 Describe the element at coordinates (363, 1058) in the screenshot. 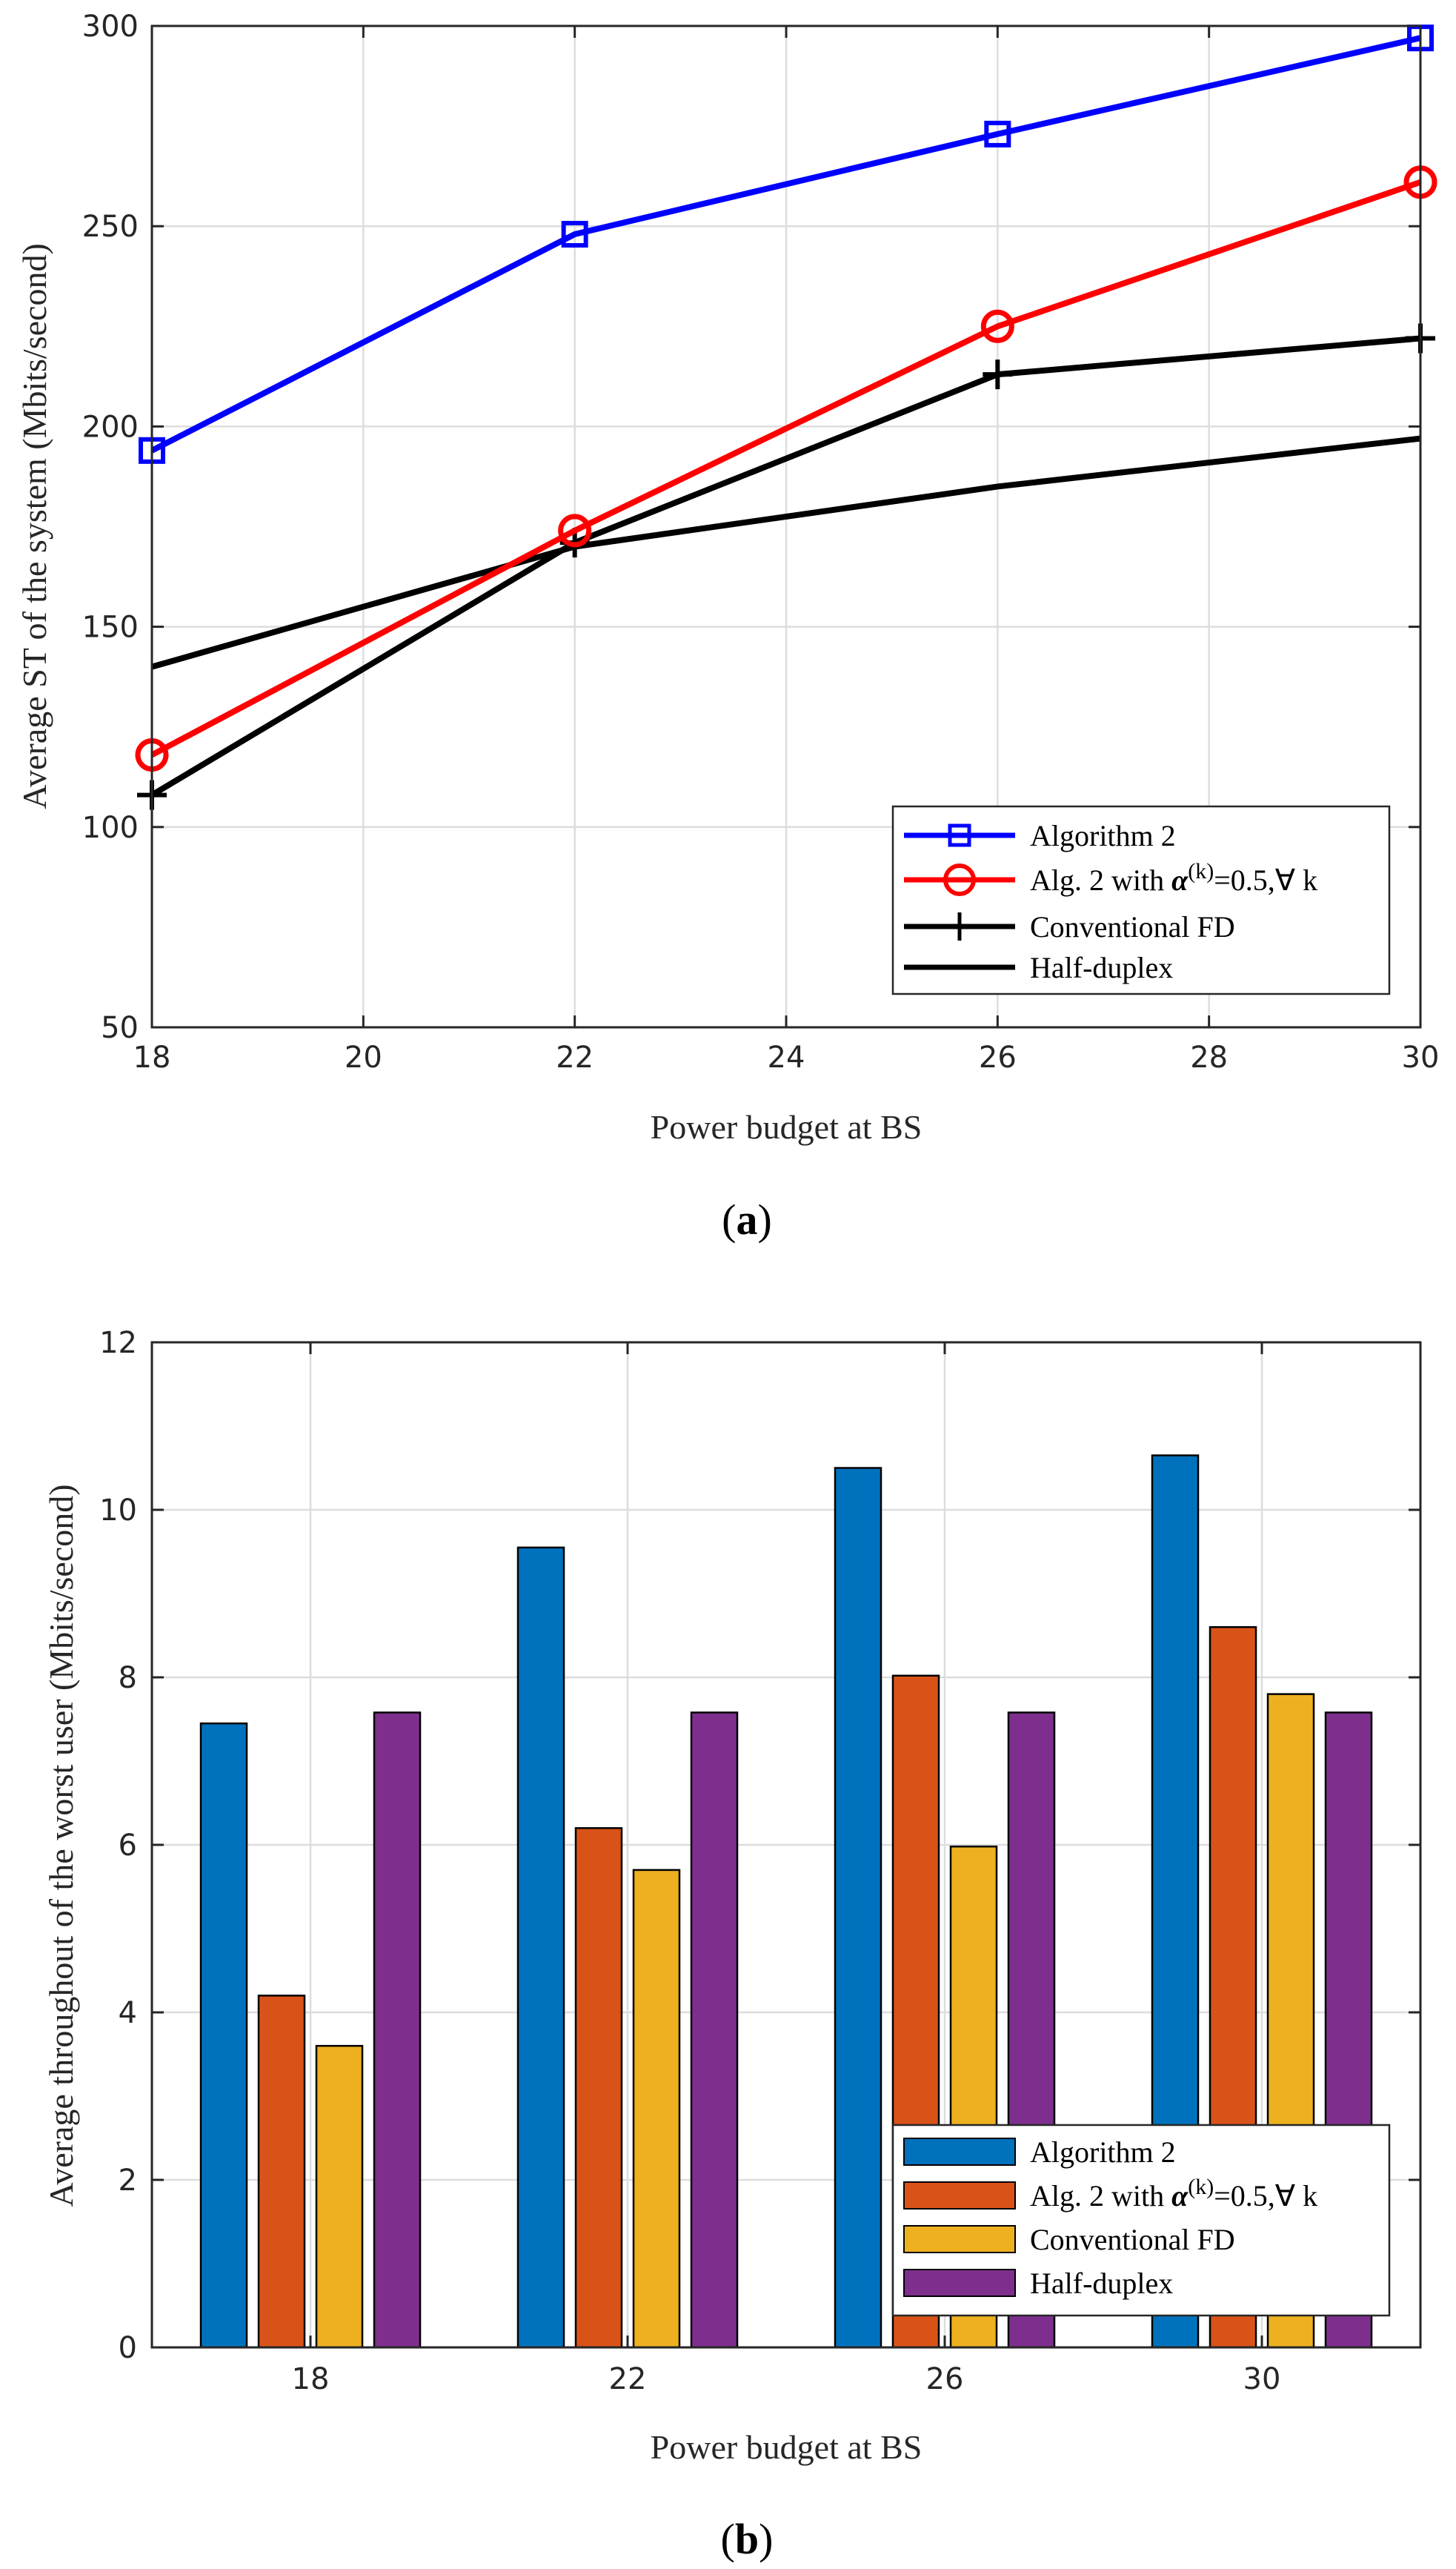

I see `chart-a-tick-x-20: 20` at that location.